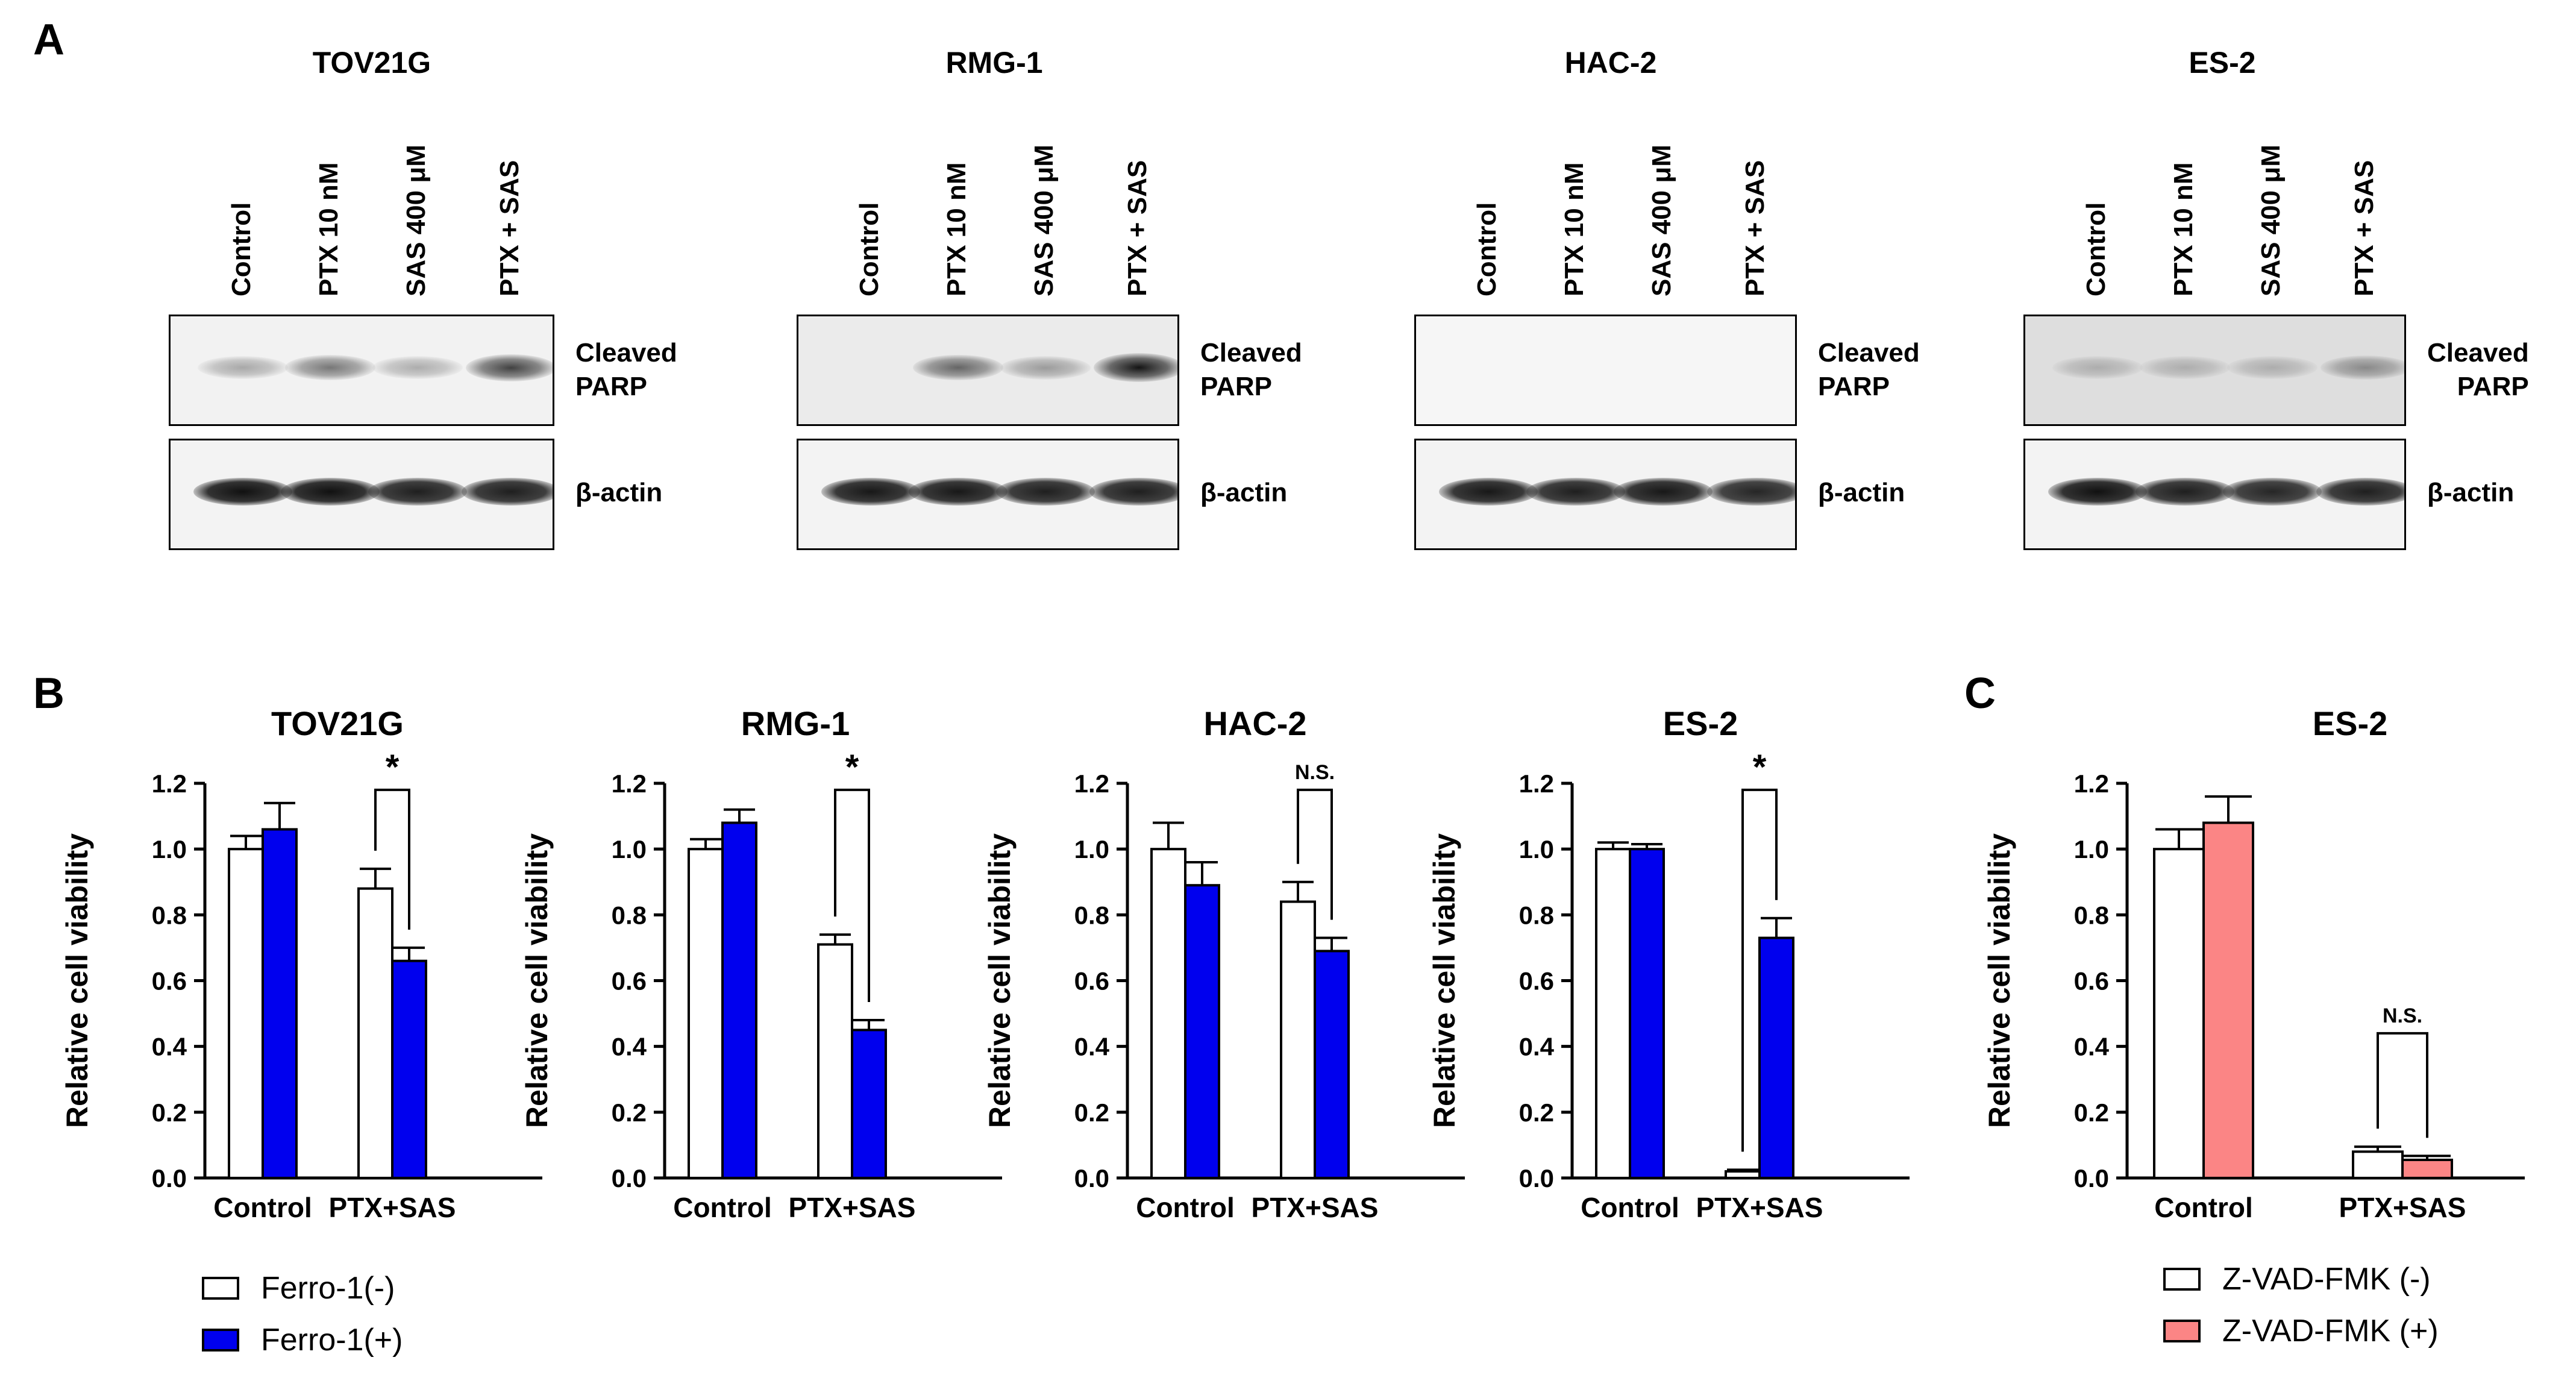  I want to click on cleaved-parp-blot, so click(1605, 370).